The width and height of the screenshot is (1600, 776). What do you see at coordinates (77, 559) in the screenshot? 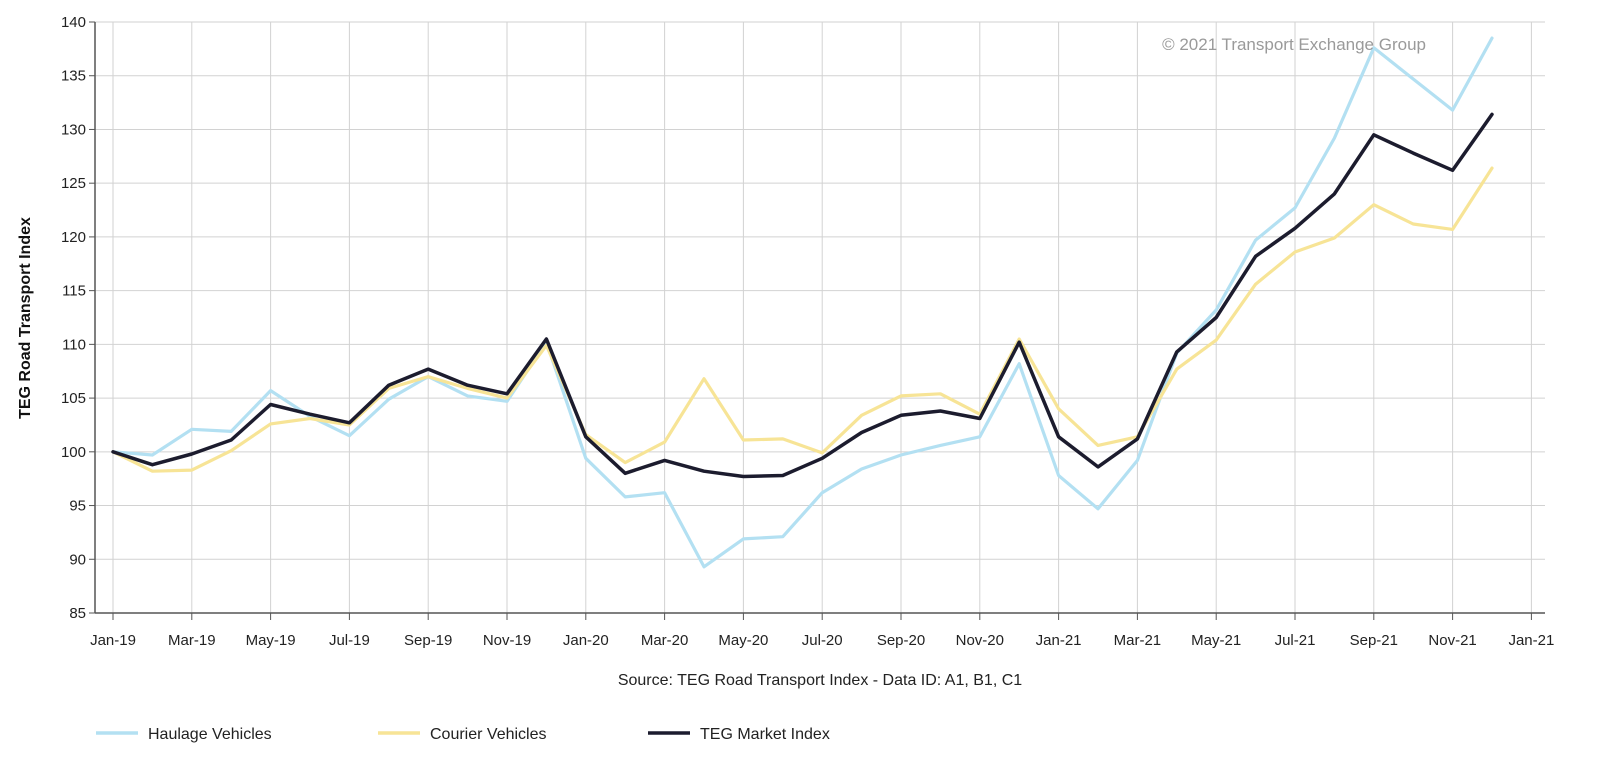
I see `y-tick-label: 90` at bounding box center [77, 559].